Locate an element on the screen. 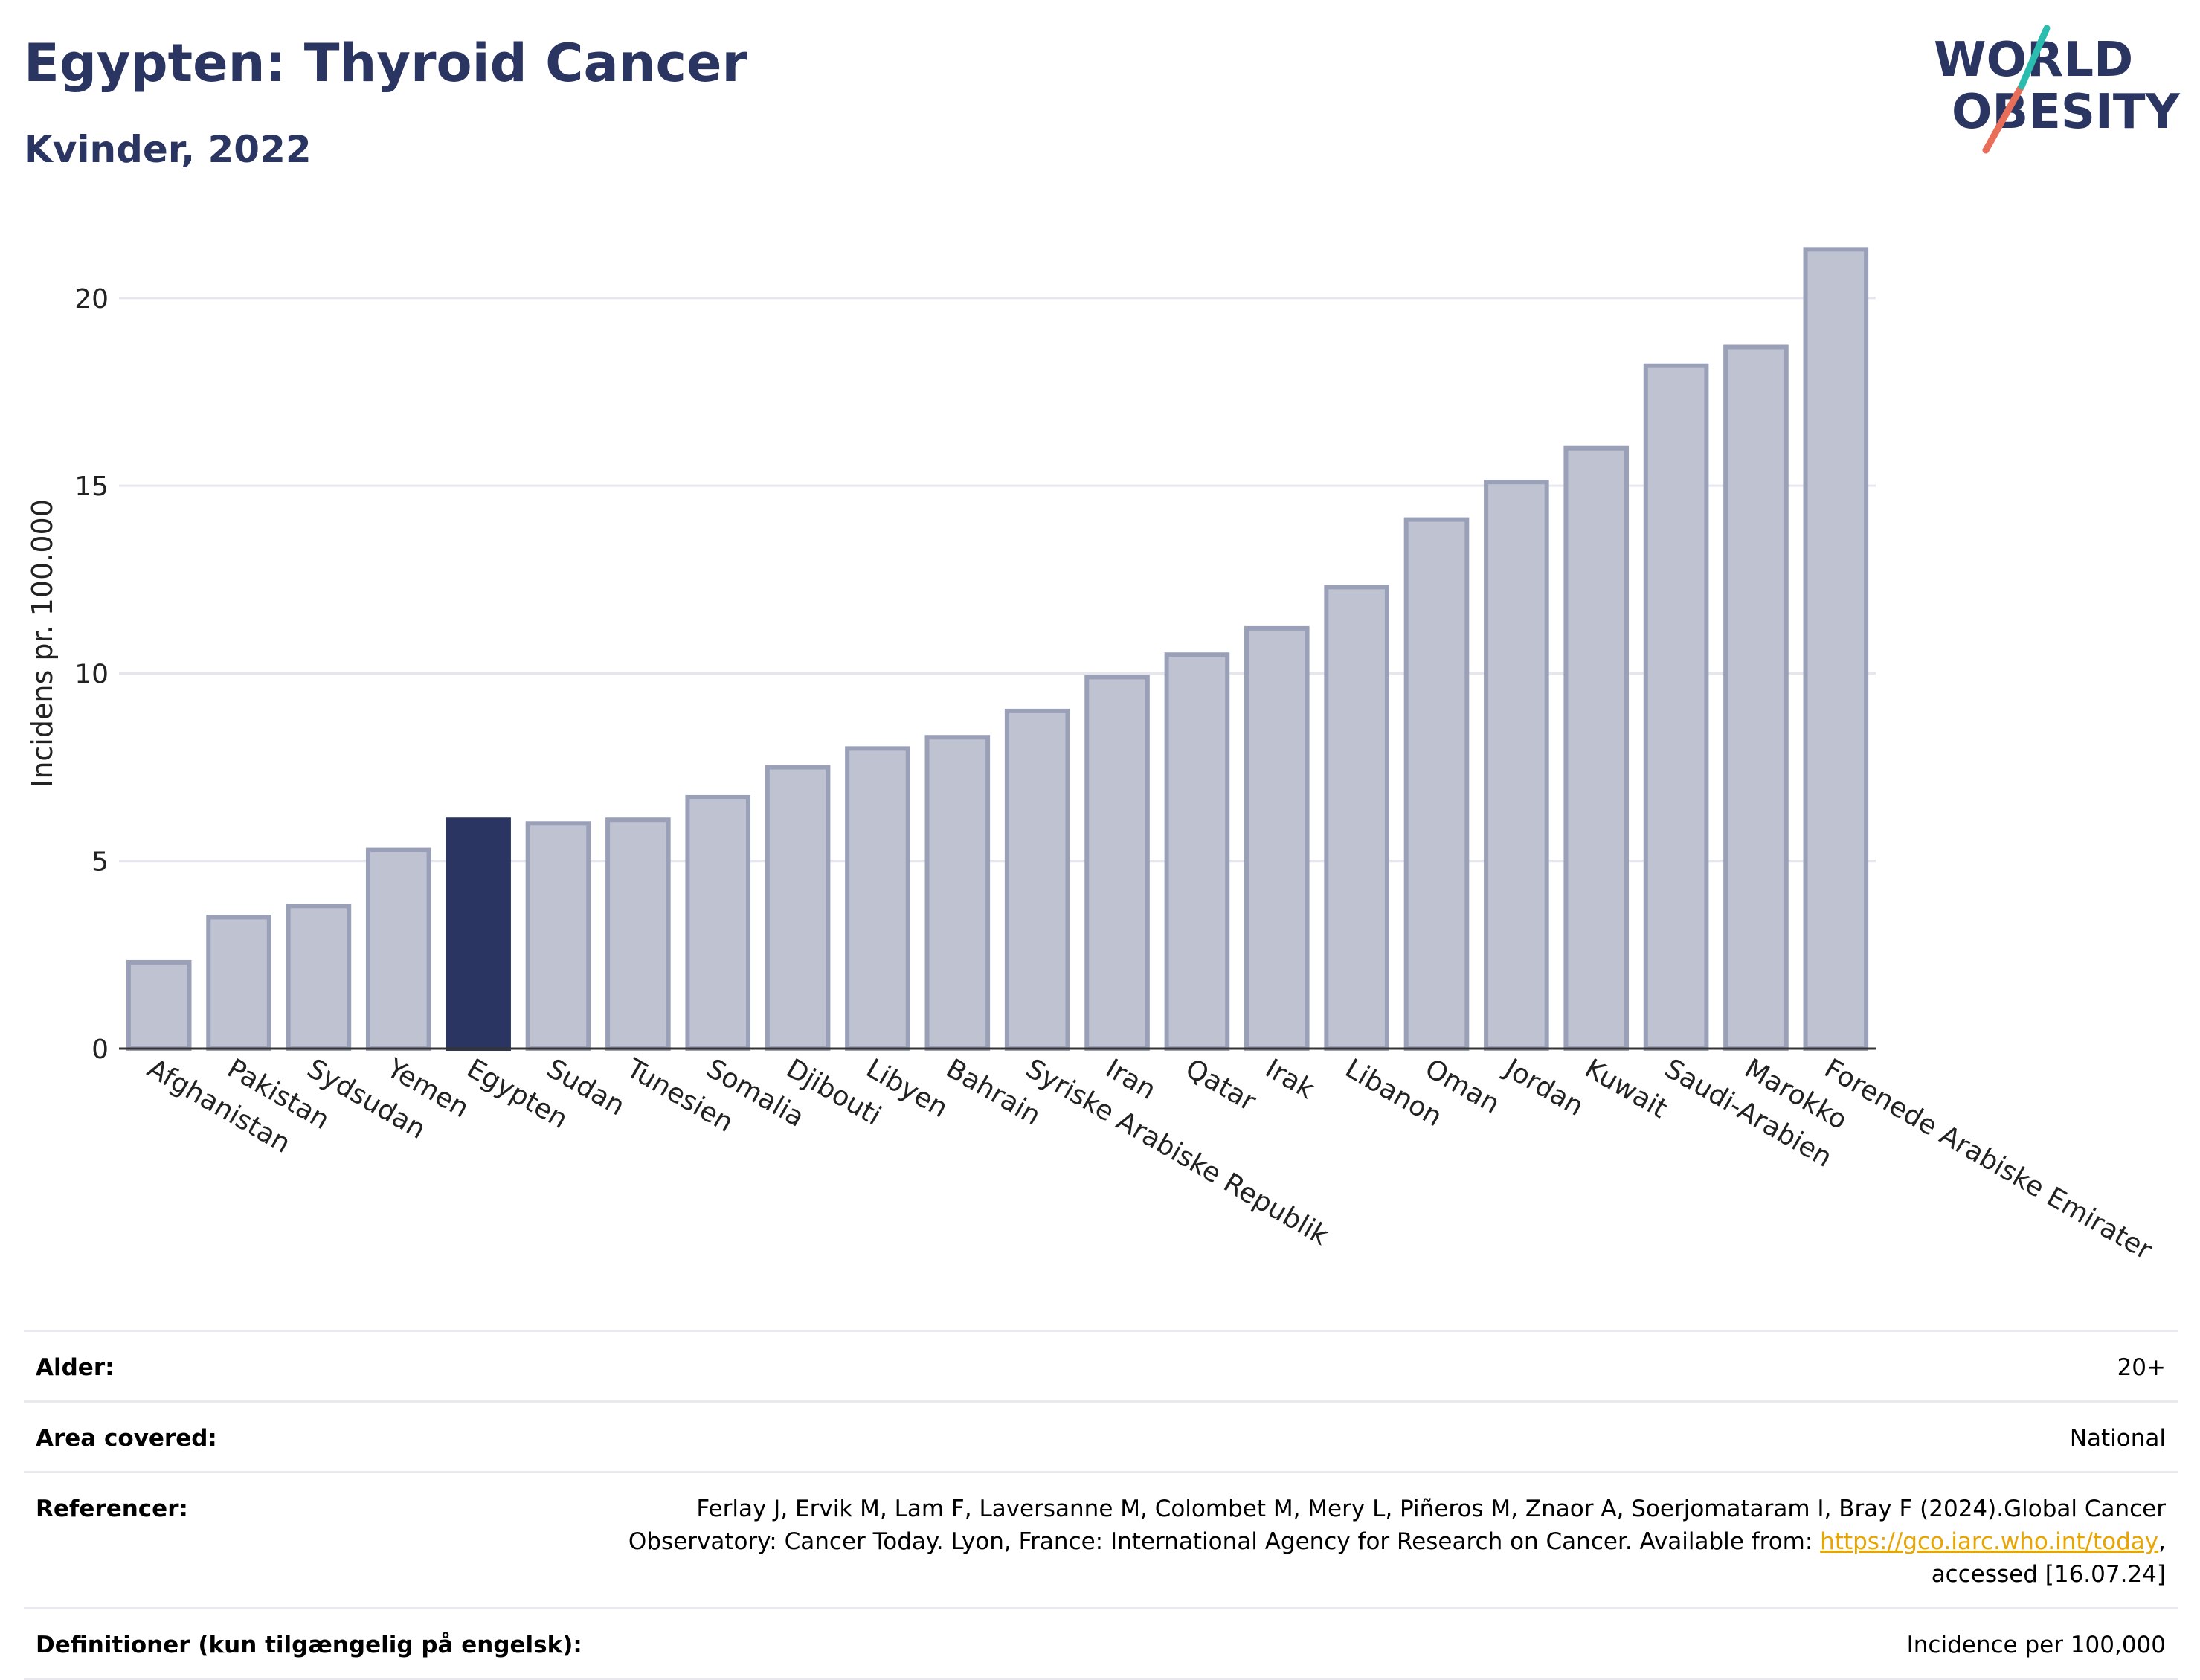  bar-libanon is located at coordinates (1356, 818).